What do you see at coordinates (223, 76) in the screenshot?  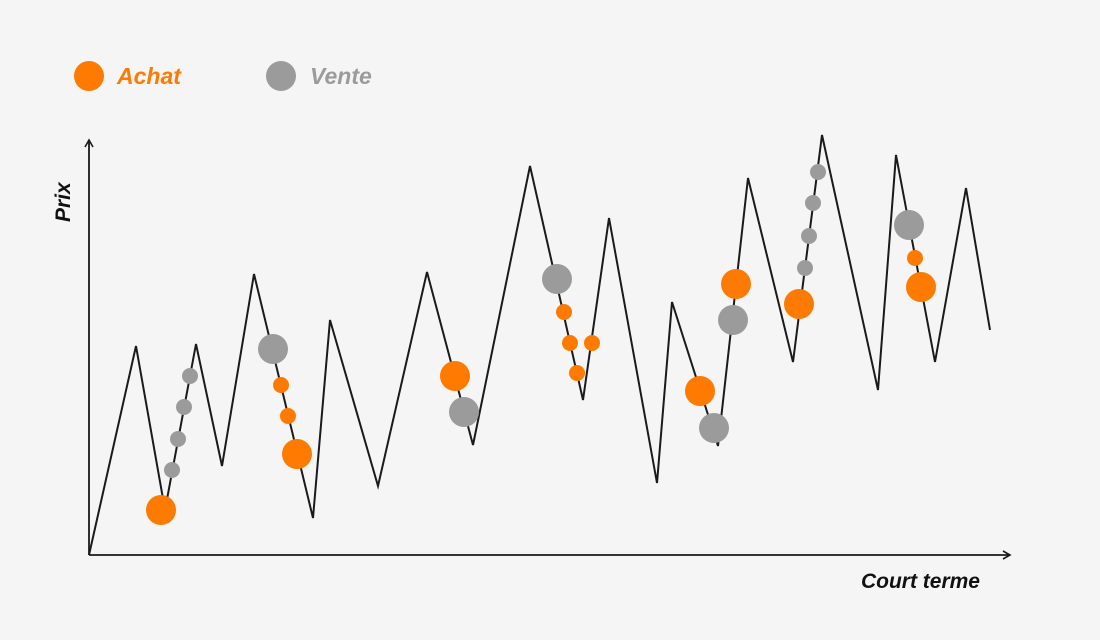 I see `legend: Achat Vente` at bounding box center [223, 76].